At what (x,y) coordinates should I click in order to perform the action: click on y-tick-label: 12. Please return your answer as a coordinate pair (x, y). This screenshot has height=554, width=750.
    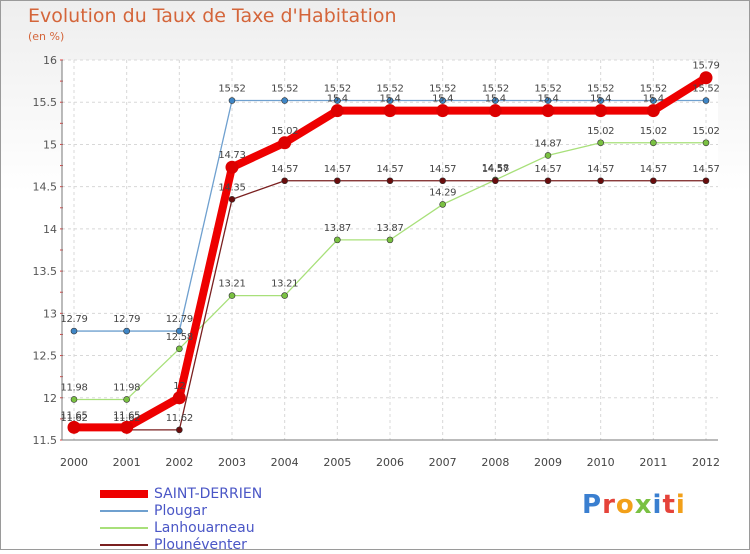
    Looking at the image, I should click on (50, 398).